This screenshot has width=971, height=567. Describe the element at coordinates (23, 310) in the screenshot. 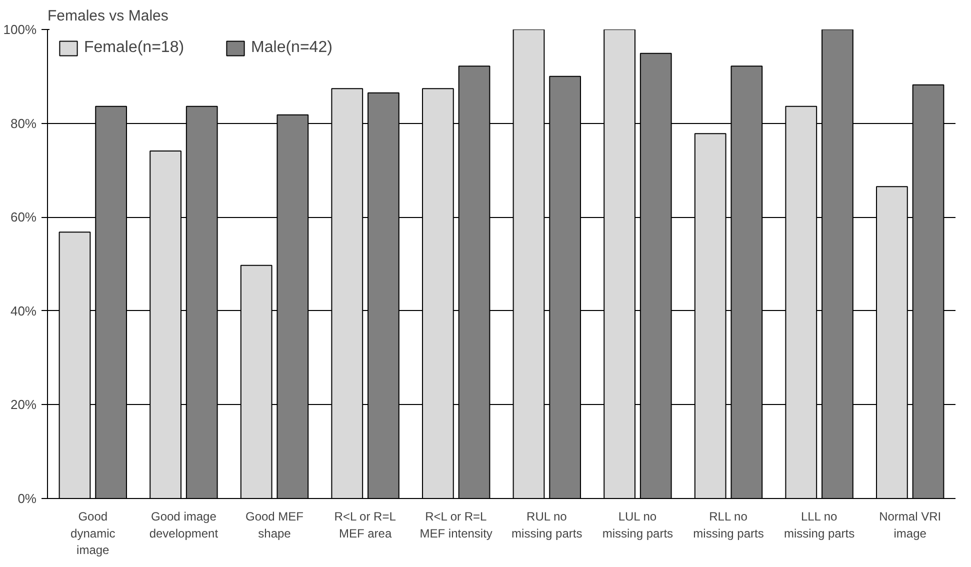

I see `y-tick-label: 40%` at that location.